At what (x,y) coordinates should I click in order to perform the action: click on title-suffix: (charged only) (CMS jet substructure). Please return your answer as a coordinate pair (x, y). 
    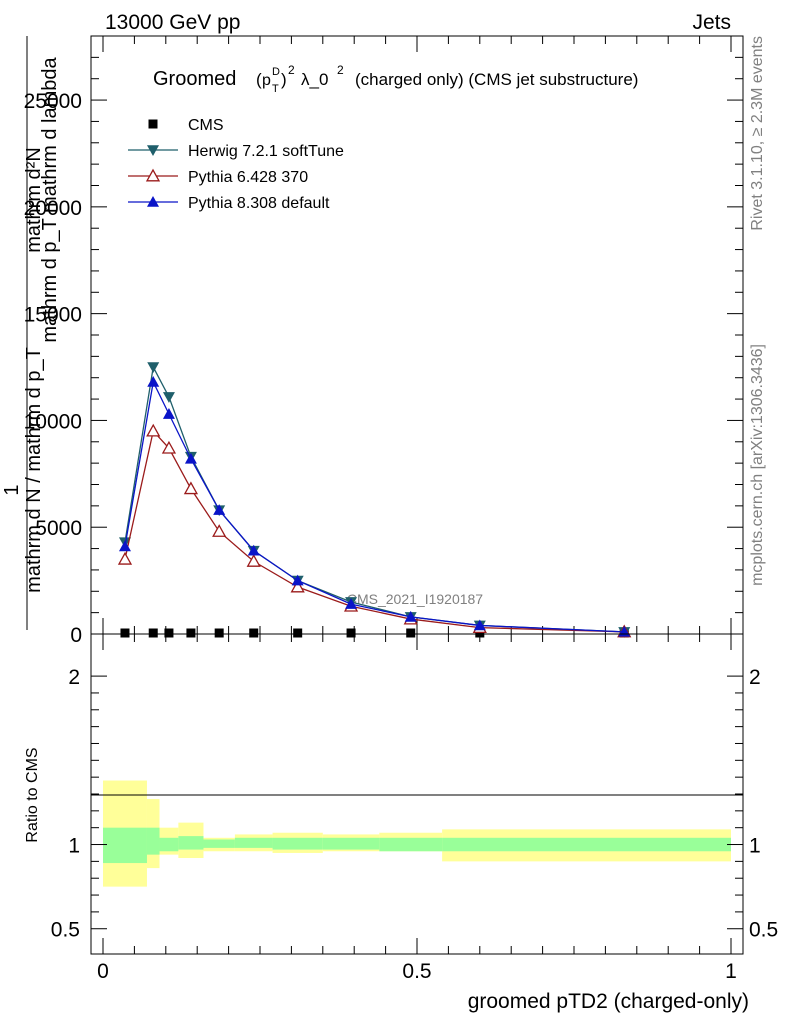
    Looking at the image, I should click on (496, 79).